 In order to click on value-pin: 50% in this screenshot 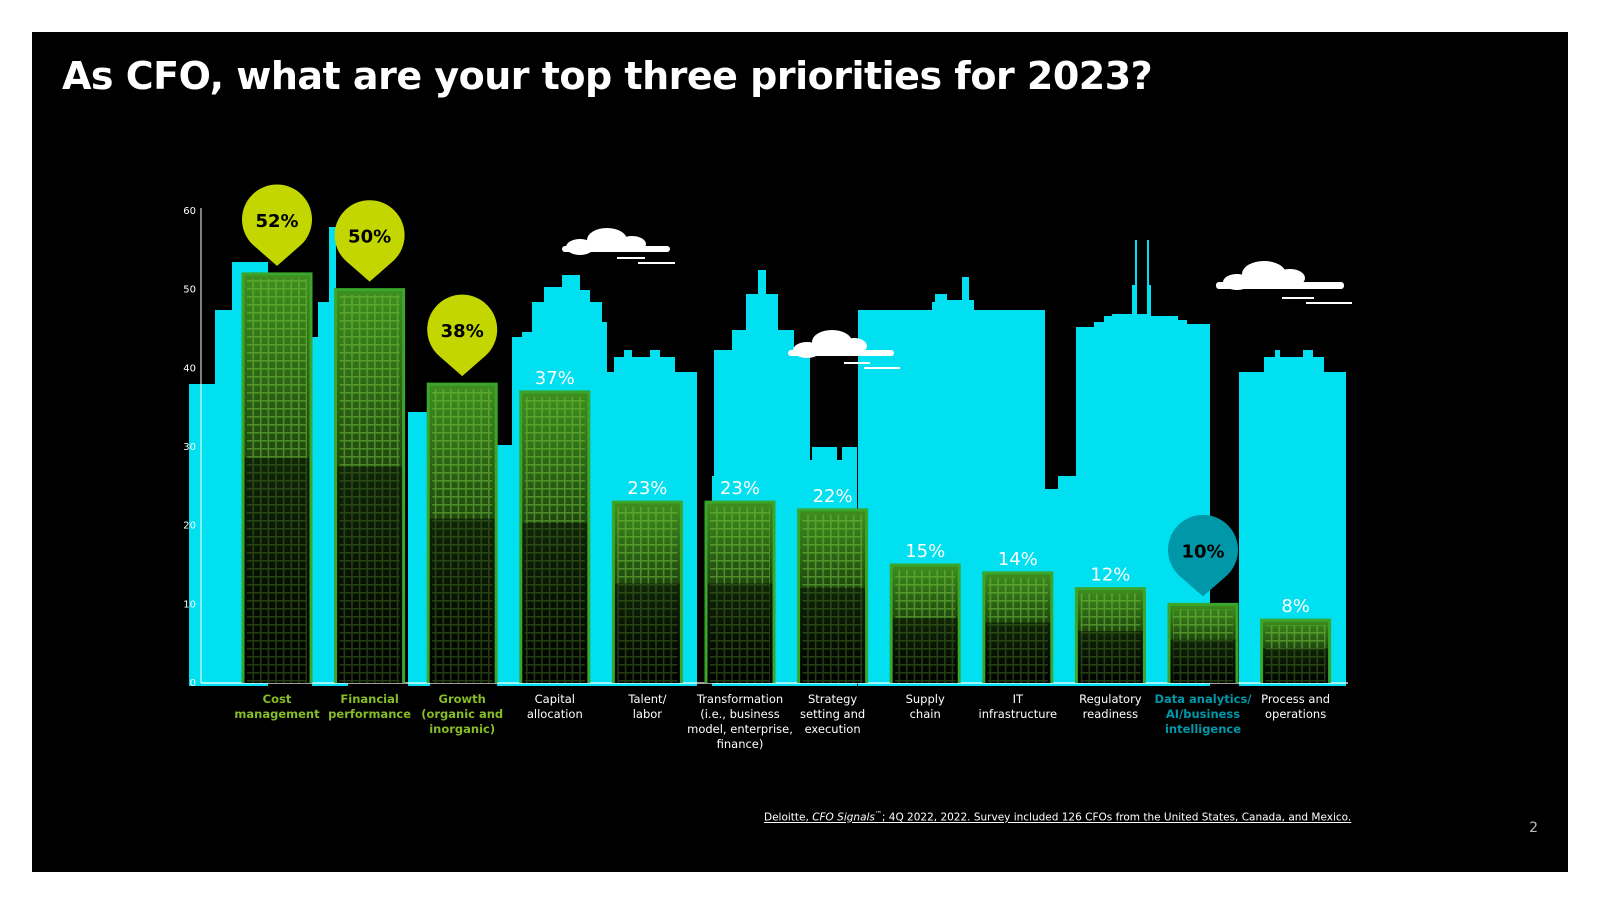, I will do `click(369, 241)`.